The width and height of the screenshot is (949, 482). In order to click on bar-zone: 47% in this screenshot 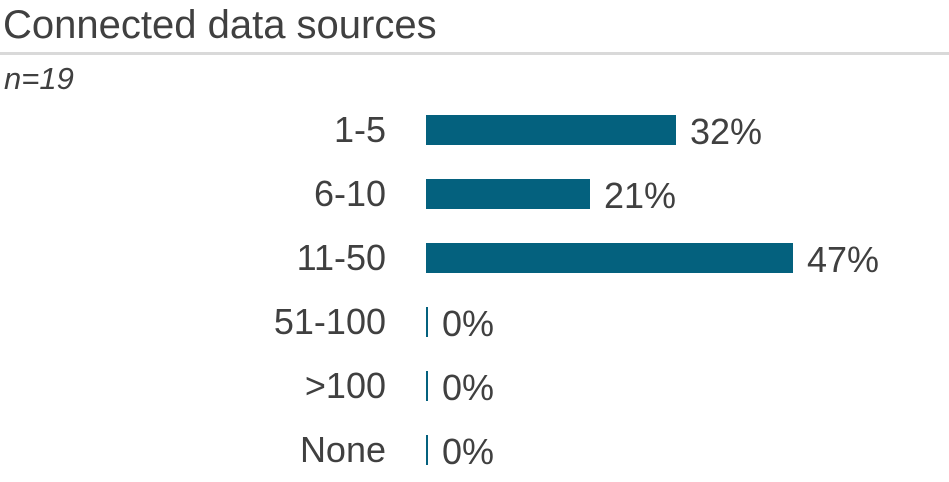, I will do `click(652, 258)`.